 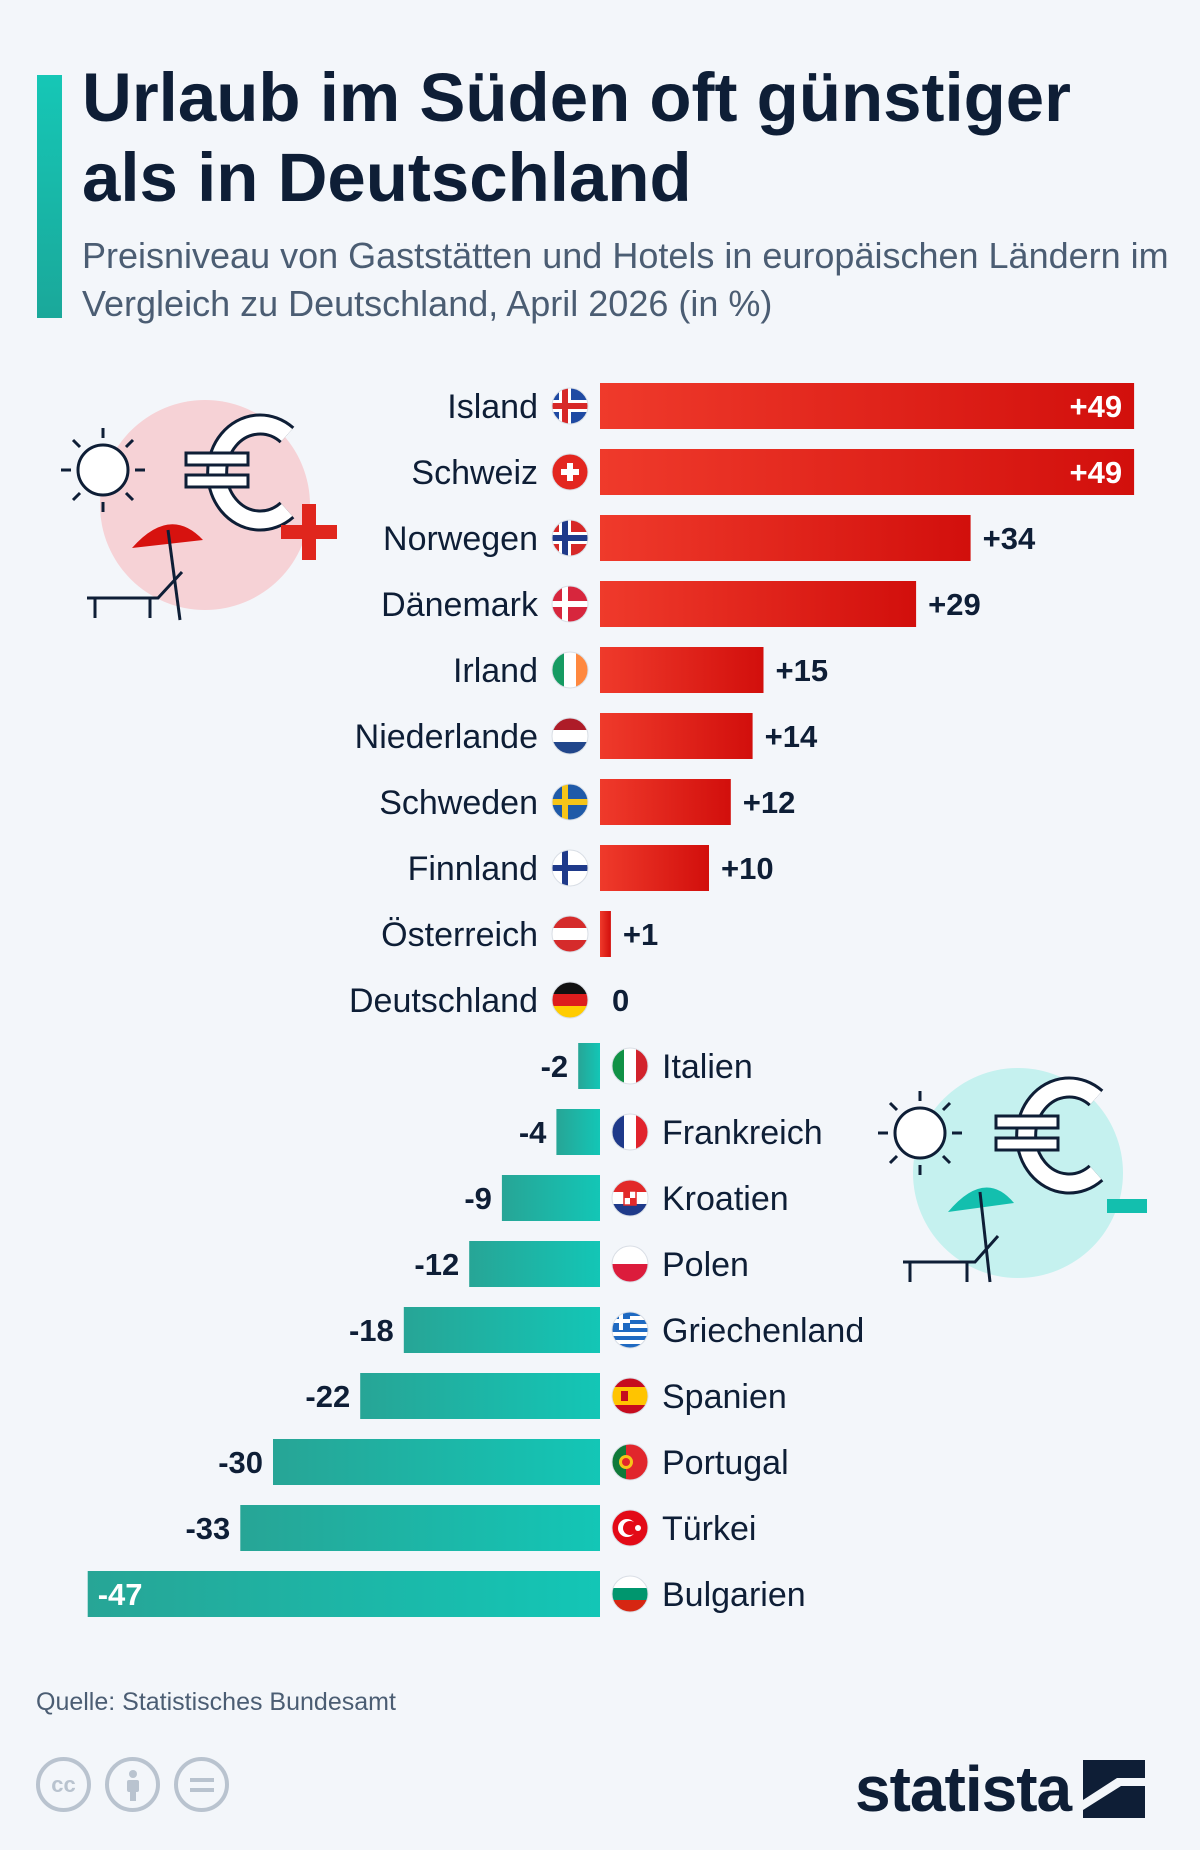 I want to click on flag-schweden-icon, so click(x=570, y=802).